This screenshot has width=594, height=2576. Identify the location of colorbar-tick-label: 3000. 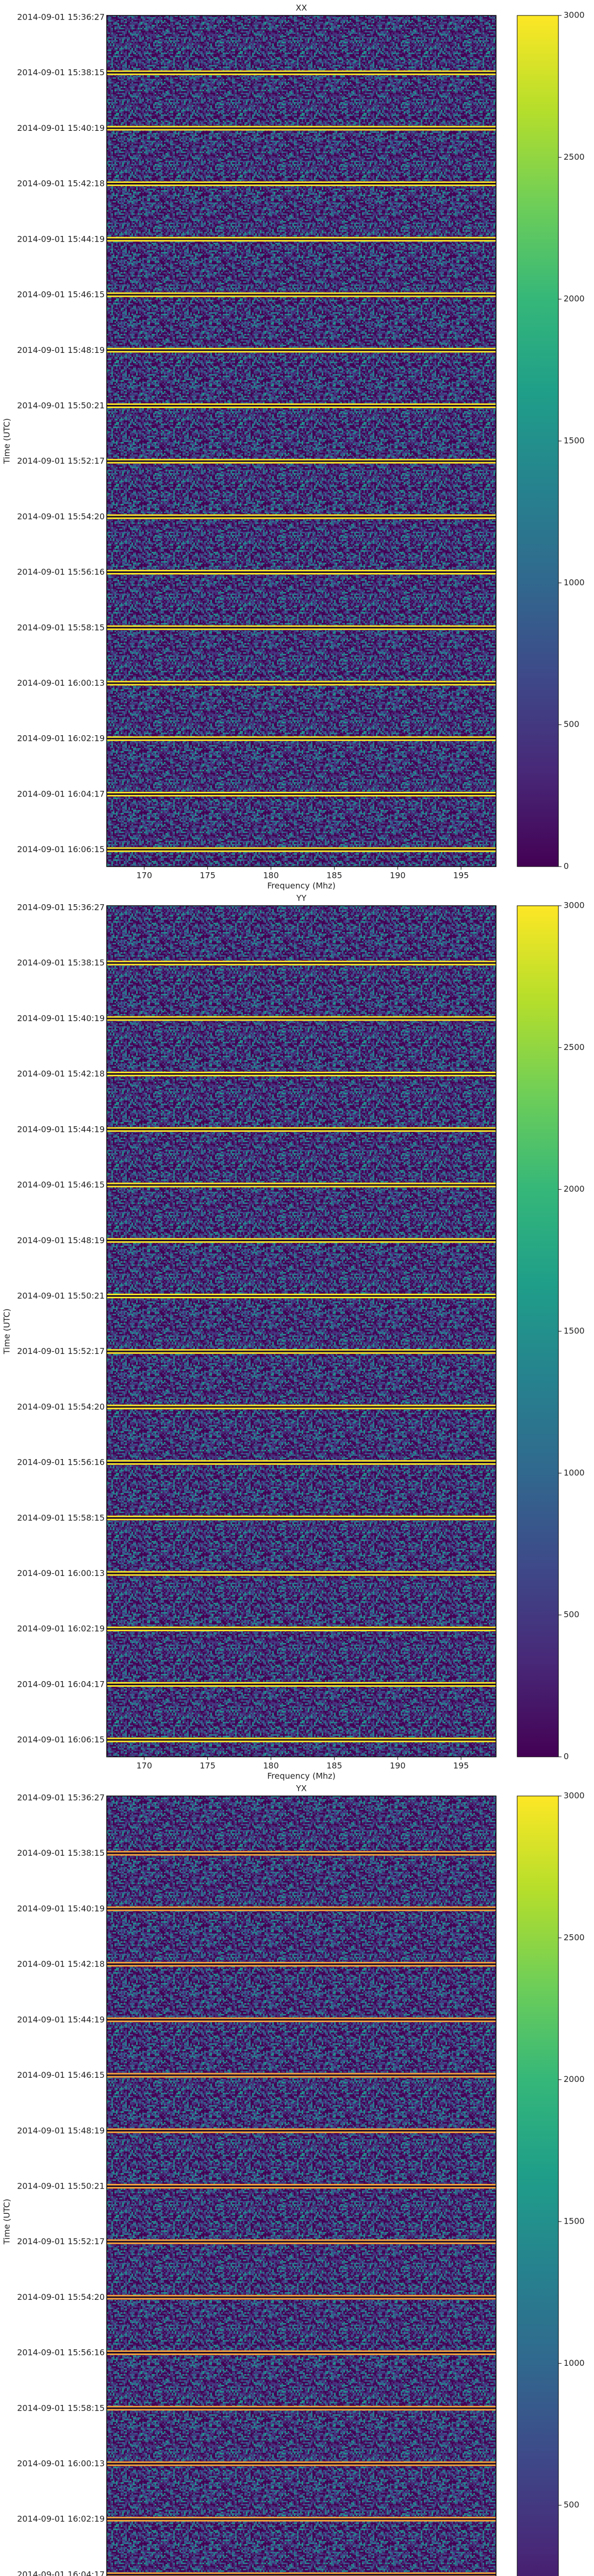
(574, 1796).